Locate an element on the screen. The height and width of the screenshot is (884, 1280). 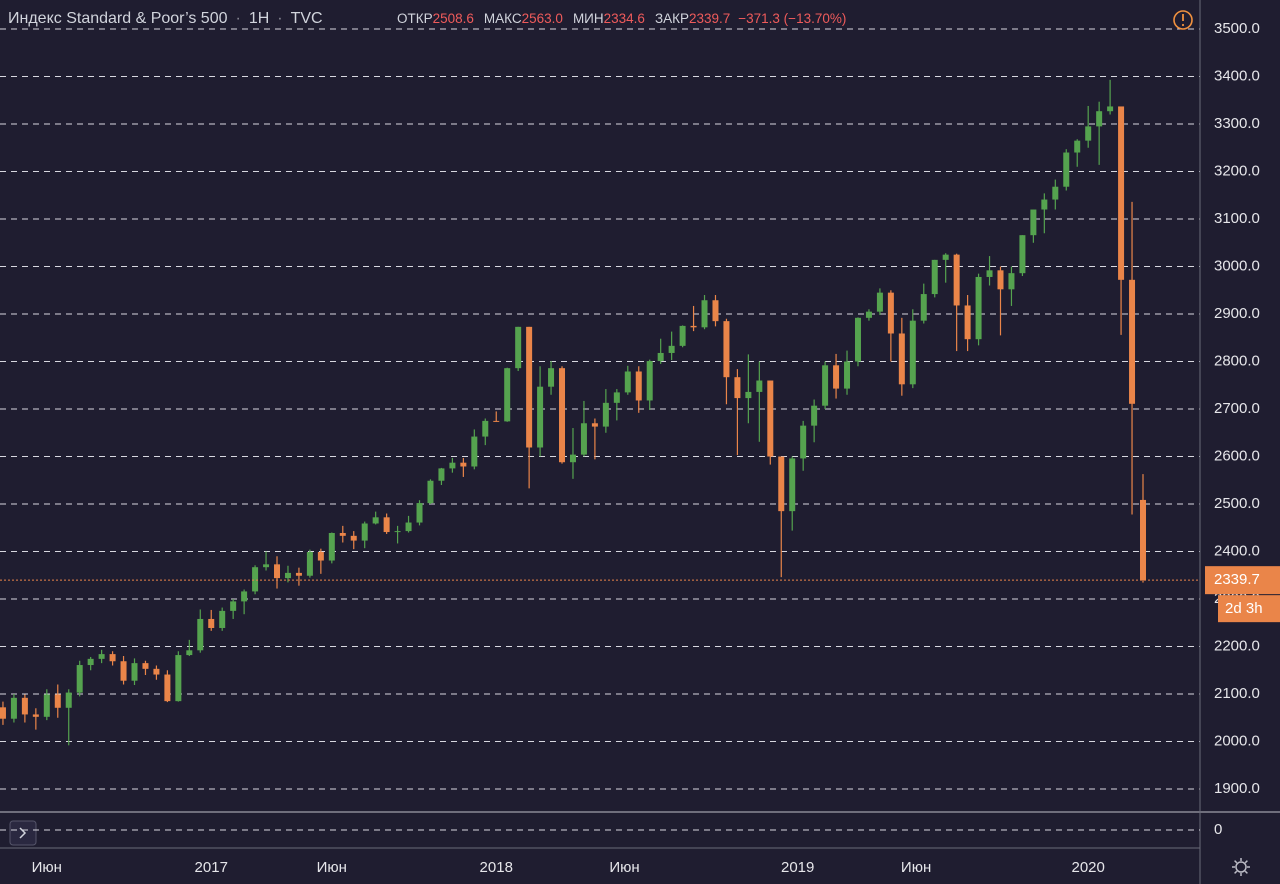
symbol: Индекс Standard & Poor’s 500 is located at coordinates (118, 18).